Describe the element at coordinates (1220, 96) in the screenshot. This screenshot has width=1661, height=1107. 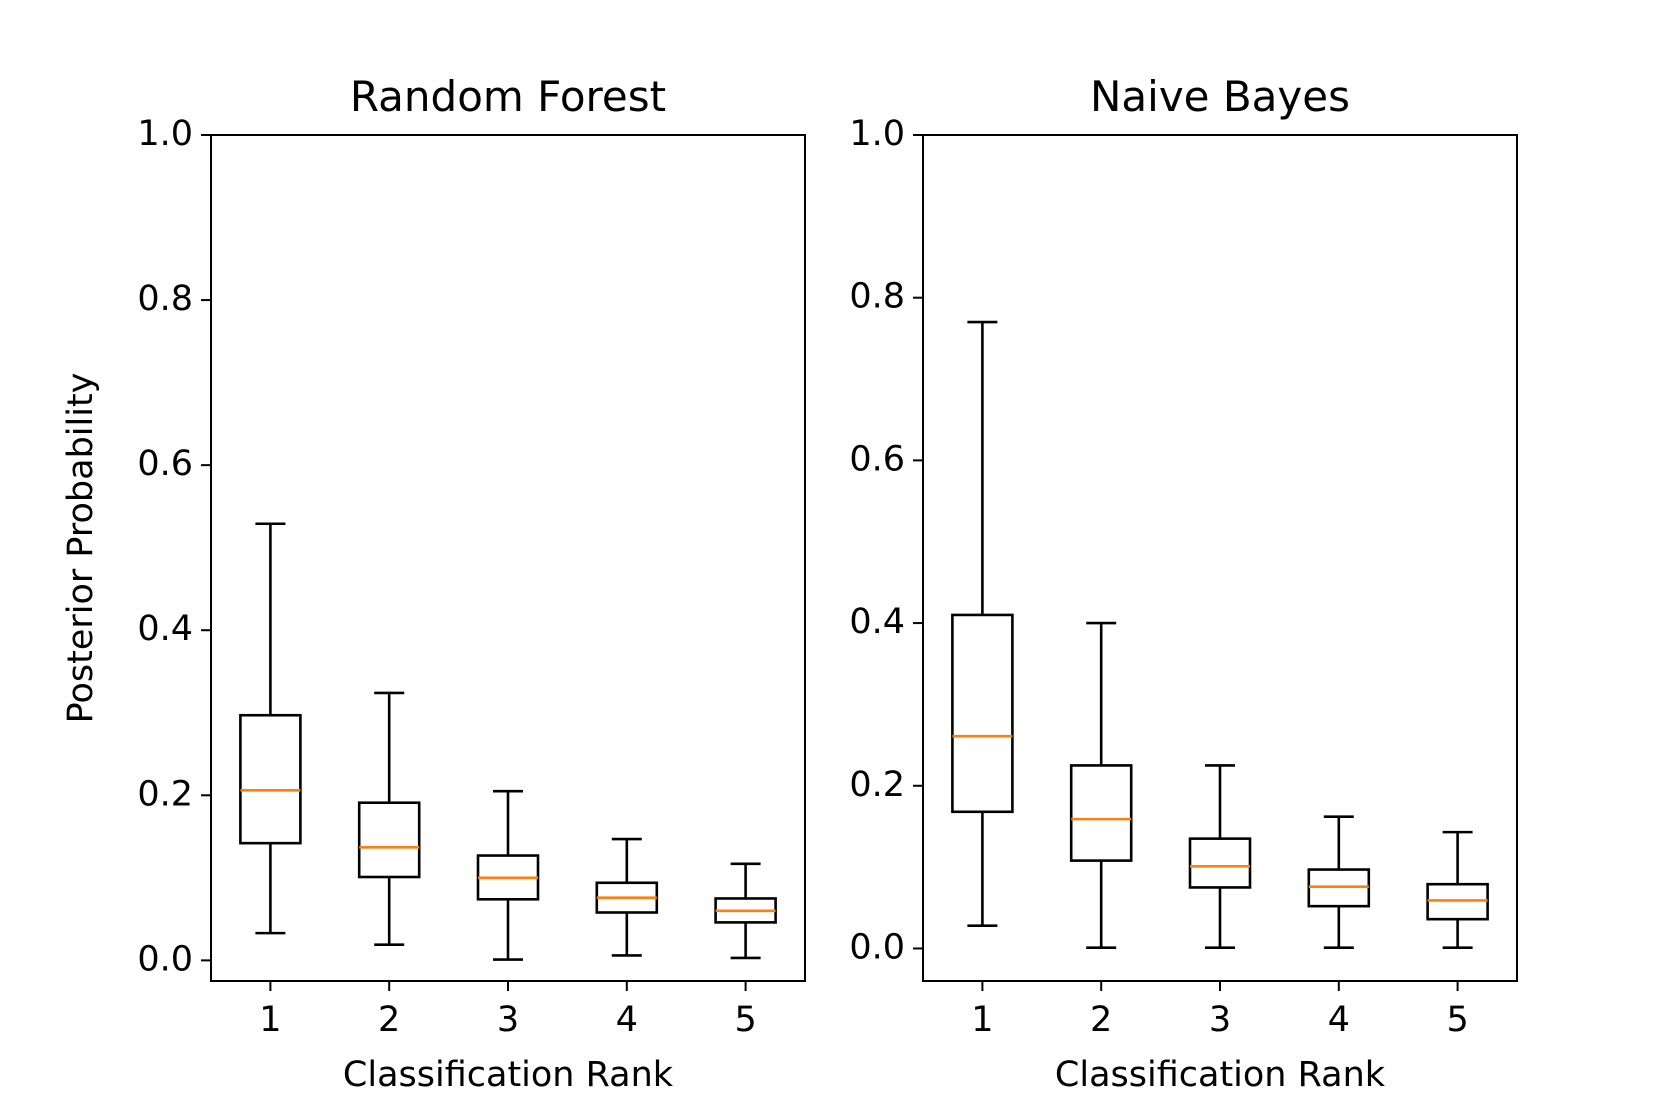
I see `panel-title: Naive Bayes` at that location.